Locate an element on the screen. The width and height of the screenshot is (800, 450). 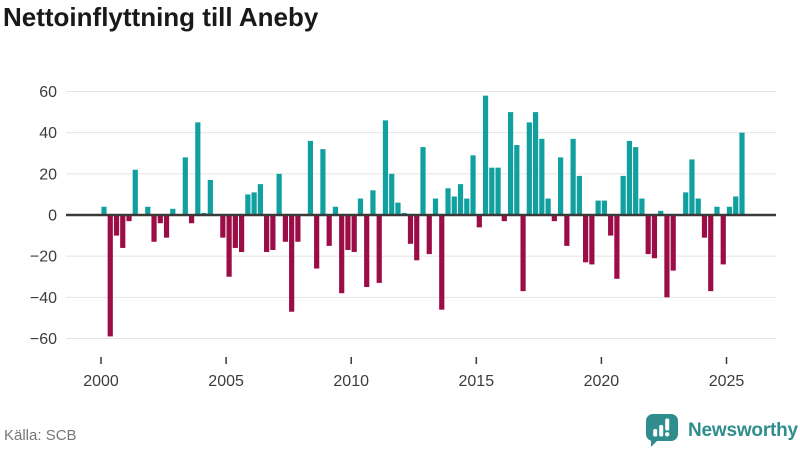
chart-title: Nettoinflyttning till Aneby is located at coordinates (161, 17).